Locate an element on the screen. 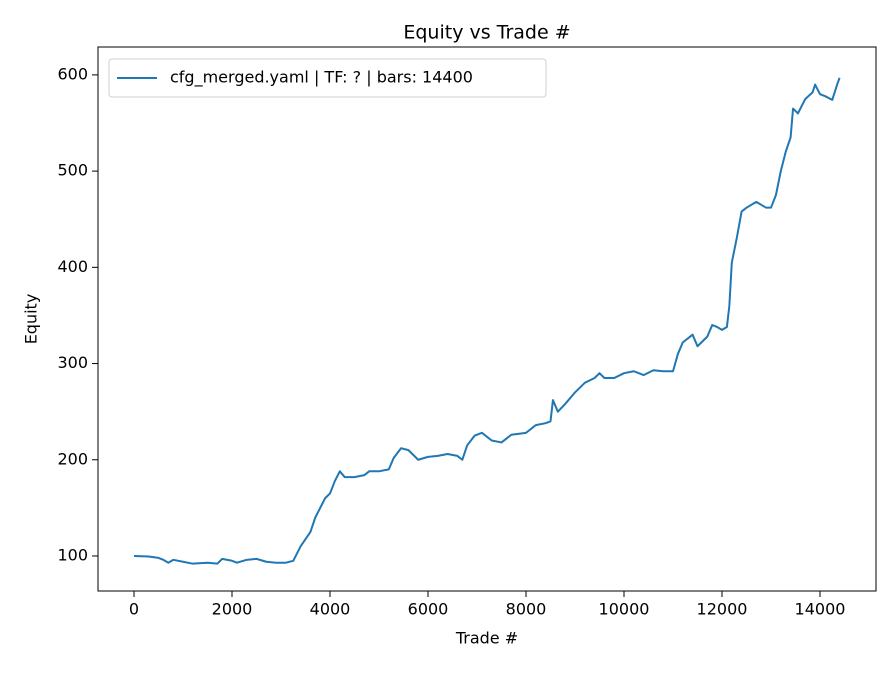  x-tick-label: 12000 is located at coordinates (722, 609).